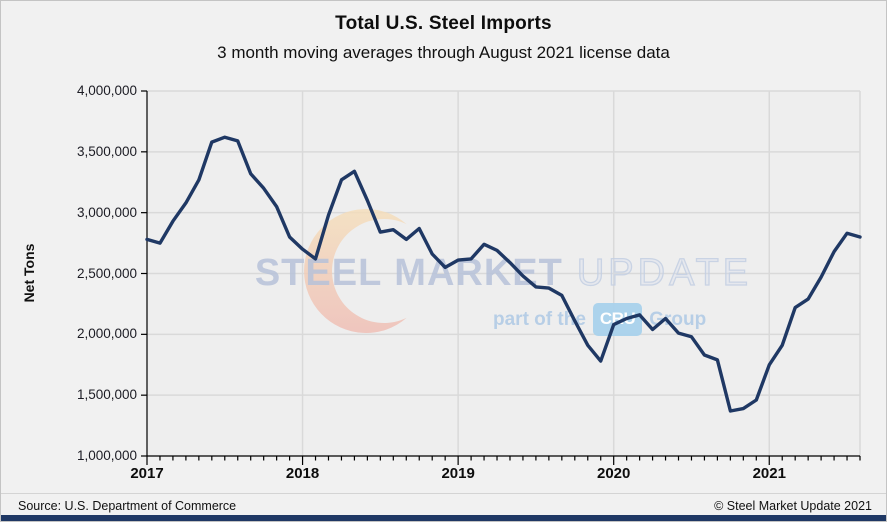 The height and width of the screenshot is (522, 887). Describe the element at coordinates (793, 506) in the screenshot. I see `copyright-text: © Steel Market Update 2021` at that location.